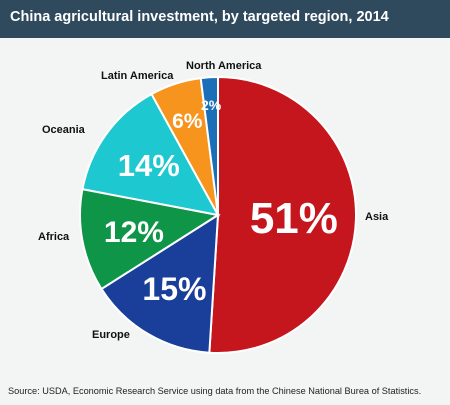 This screenshot has width=450, height=405. What do you see at coordinates (137, 76) in the screenshot?
I see `slice-category-label: Latin America` at bounding box center [137, 76].